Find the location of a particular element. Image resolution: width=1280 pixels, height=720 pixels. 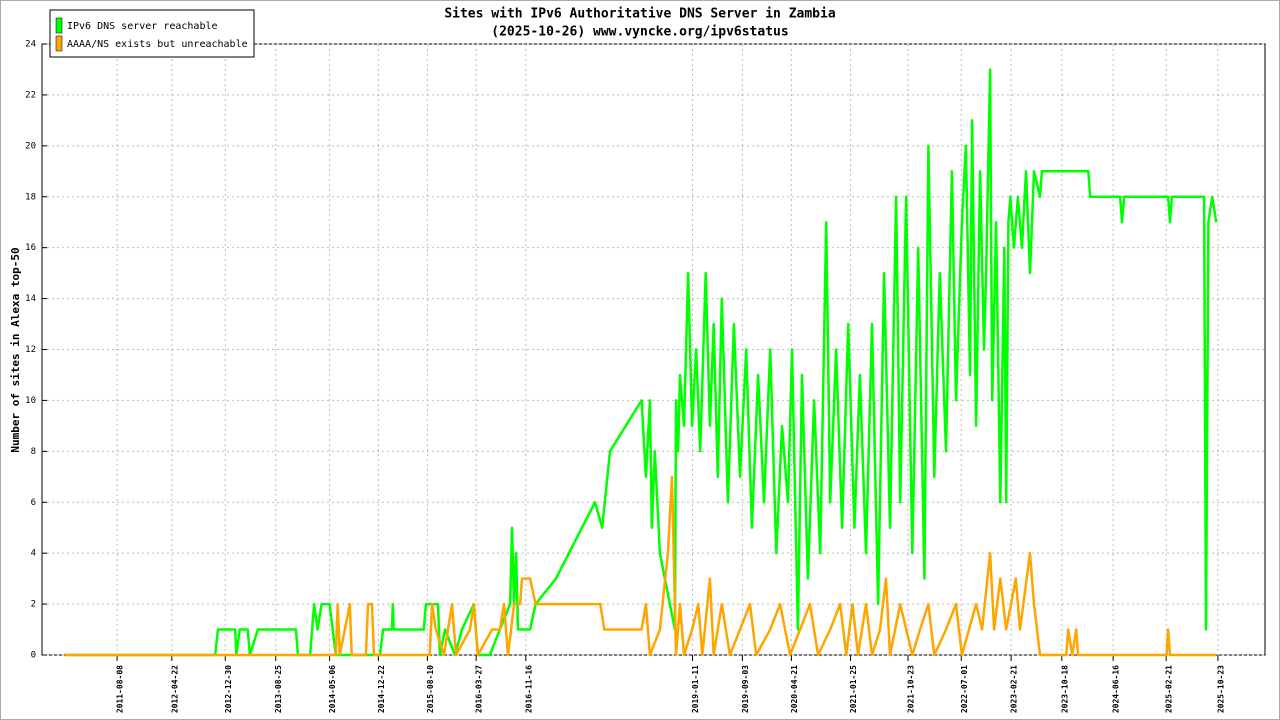

legend-label: AAAA/NS exists but unreachable is located at coordinates (157, 44).